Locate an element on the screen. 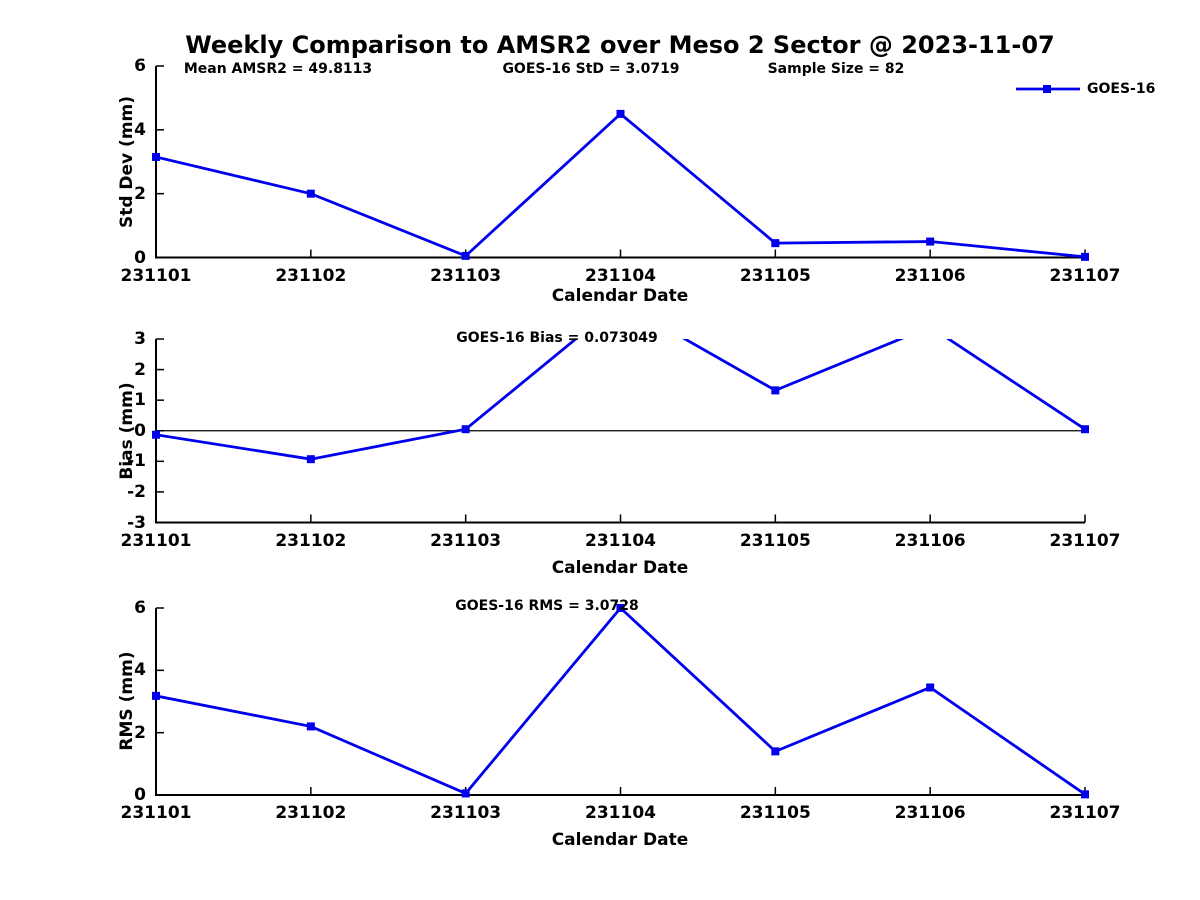  y-axis-label-stddev: Std Dev (mm) is located at coordinates (127, 162).